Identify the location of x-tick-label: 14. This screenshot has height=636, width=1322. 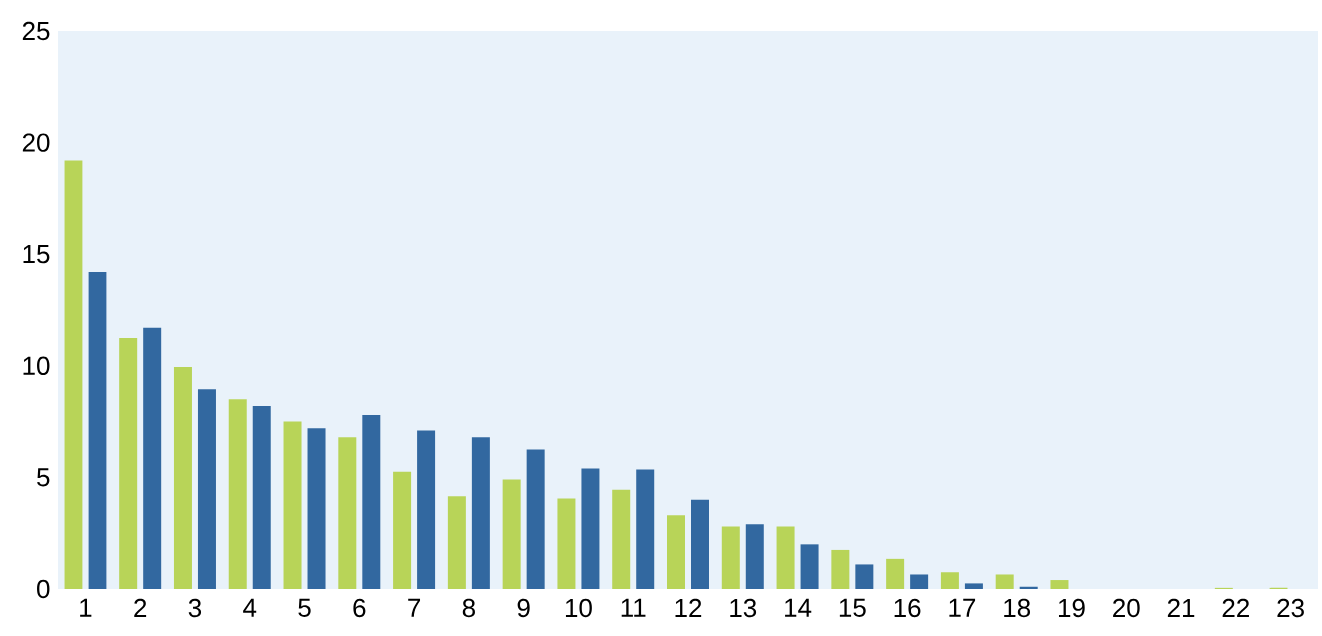
(798, 607).